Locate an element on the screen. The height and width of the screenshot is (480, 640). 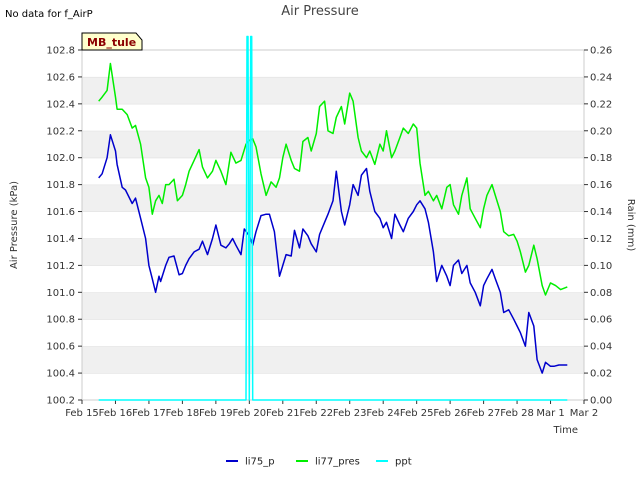
station-badge-shape is located at coordinates (112, 41).